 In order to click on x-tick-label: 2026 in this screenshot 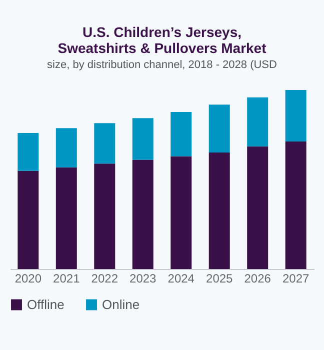, I will do `click(258, 279)`.